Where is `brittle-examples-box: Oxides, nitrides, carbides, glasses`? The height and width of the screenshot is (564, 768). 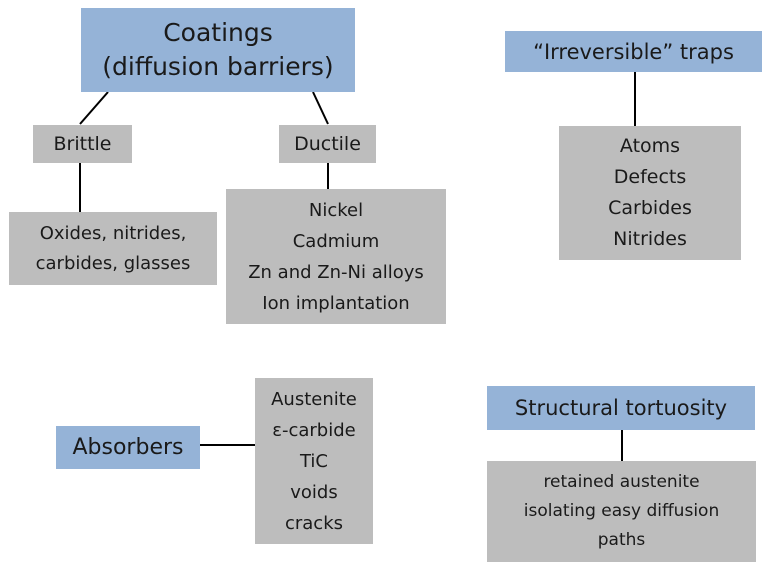 brittle-examples-box: Oxides, nitrides, carbides, glasses is located at coordinates (113, 248).